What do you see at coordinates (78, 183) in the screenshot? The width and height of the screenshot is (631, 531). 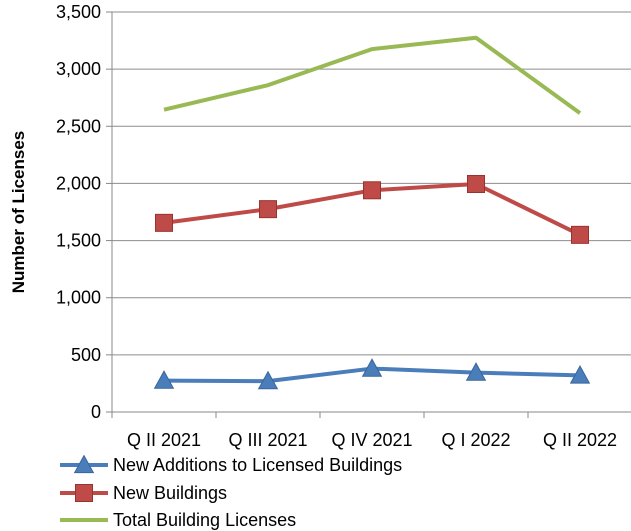 I see `y-tick-label: 2,000` at bounding box center [78, 183].